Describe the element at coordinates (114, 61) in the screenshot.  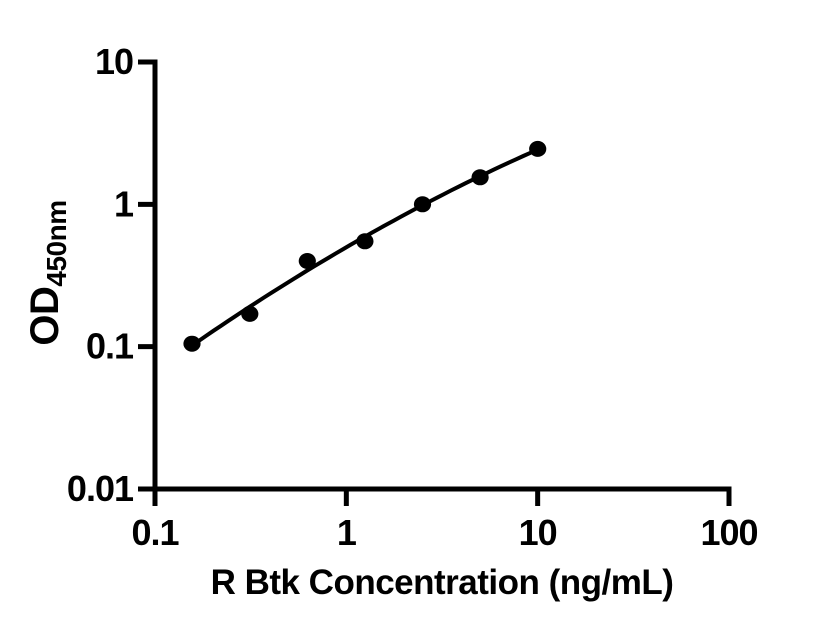
I see `y-tick-label: 10` at that location.